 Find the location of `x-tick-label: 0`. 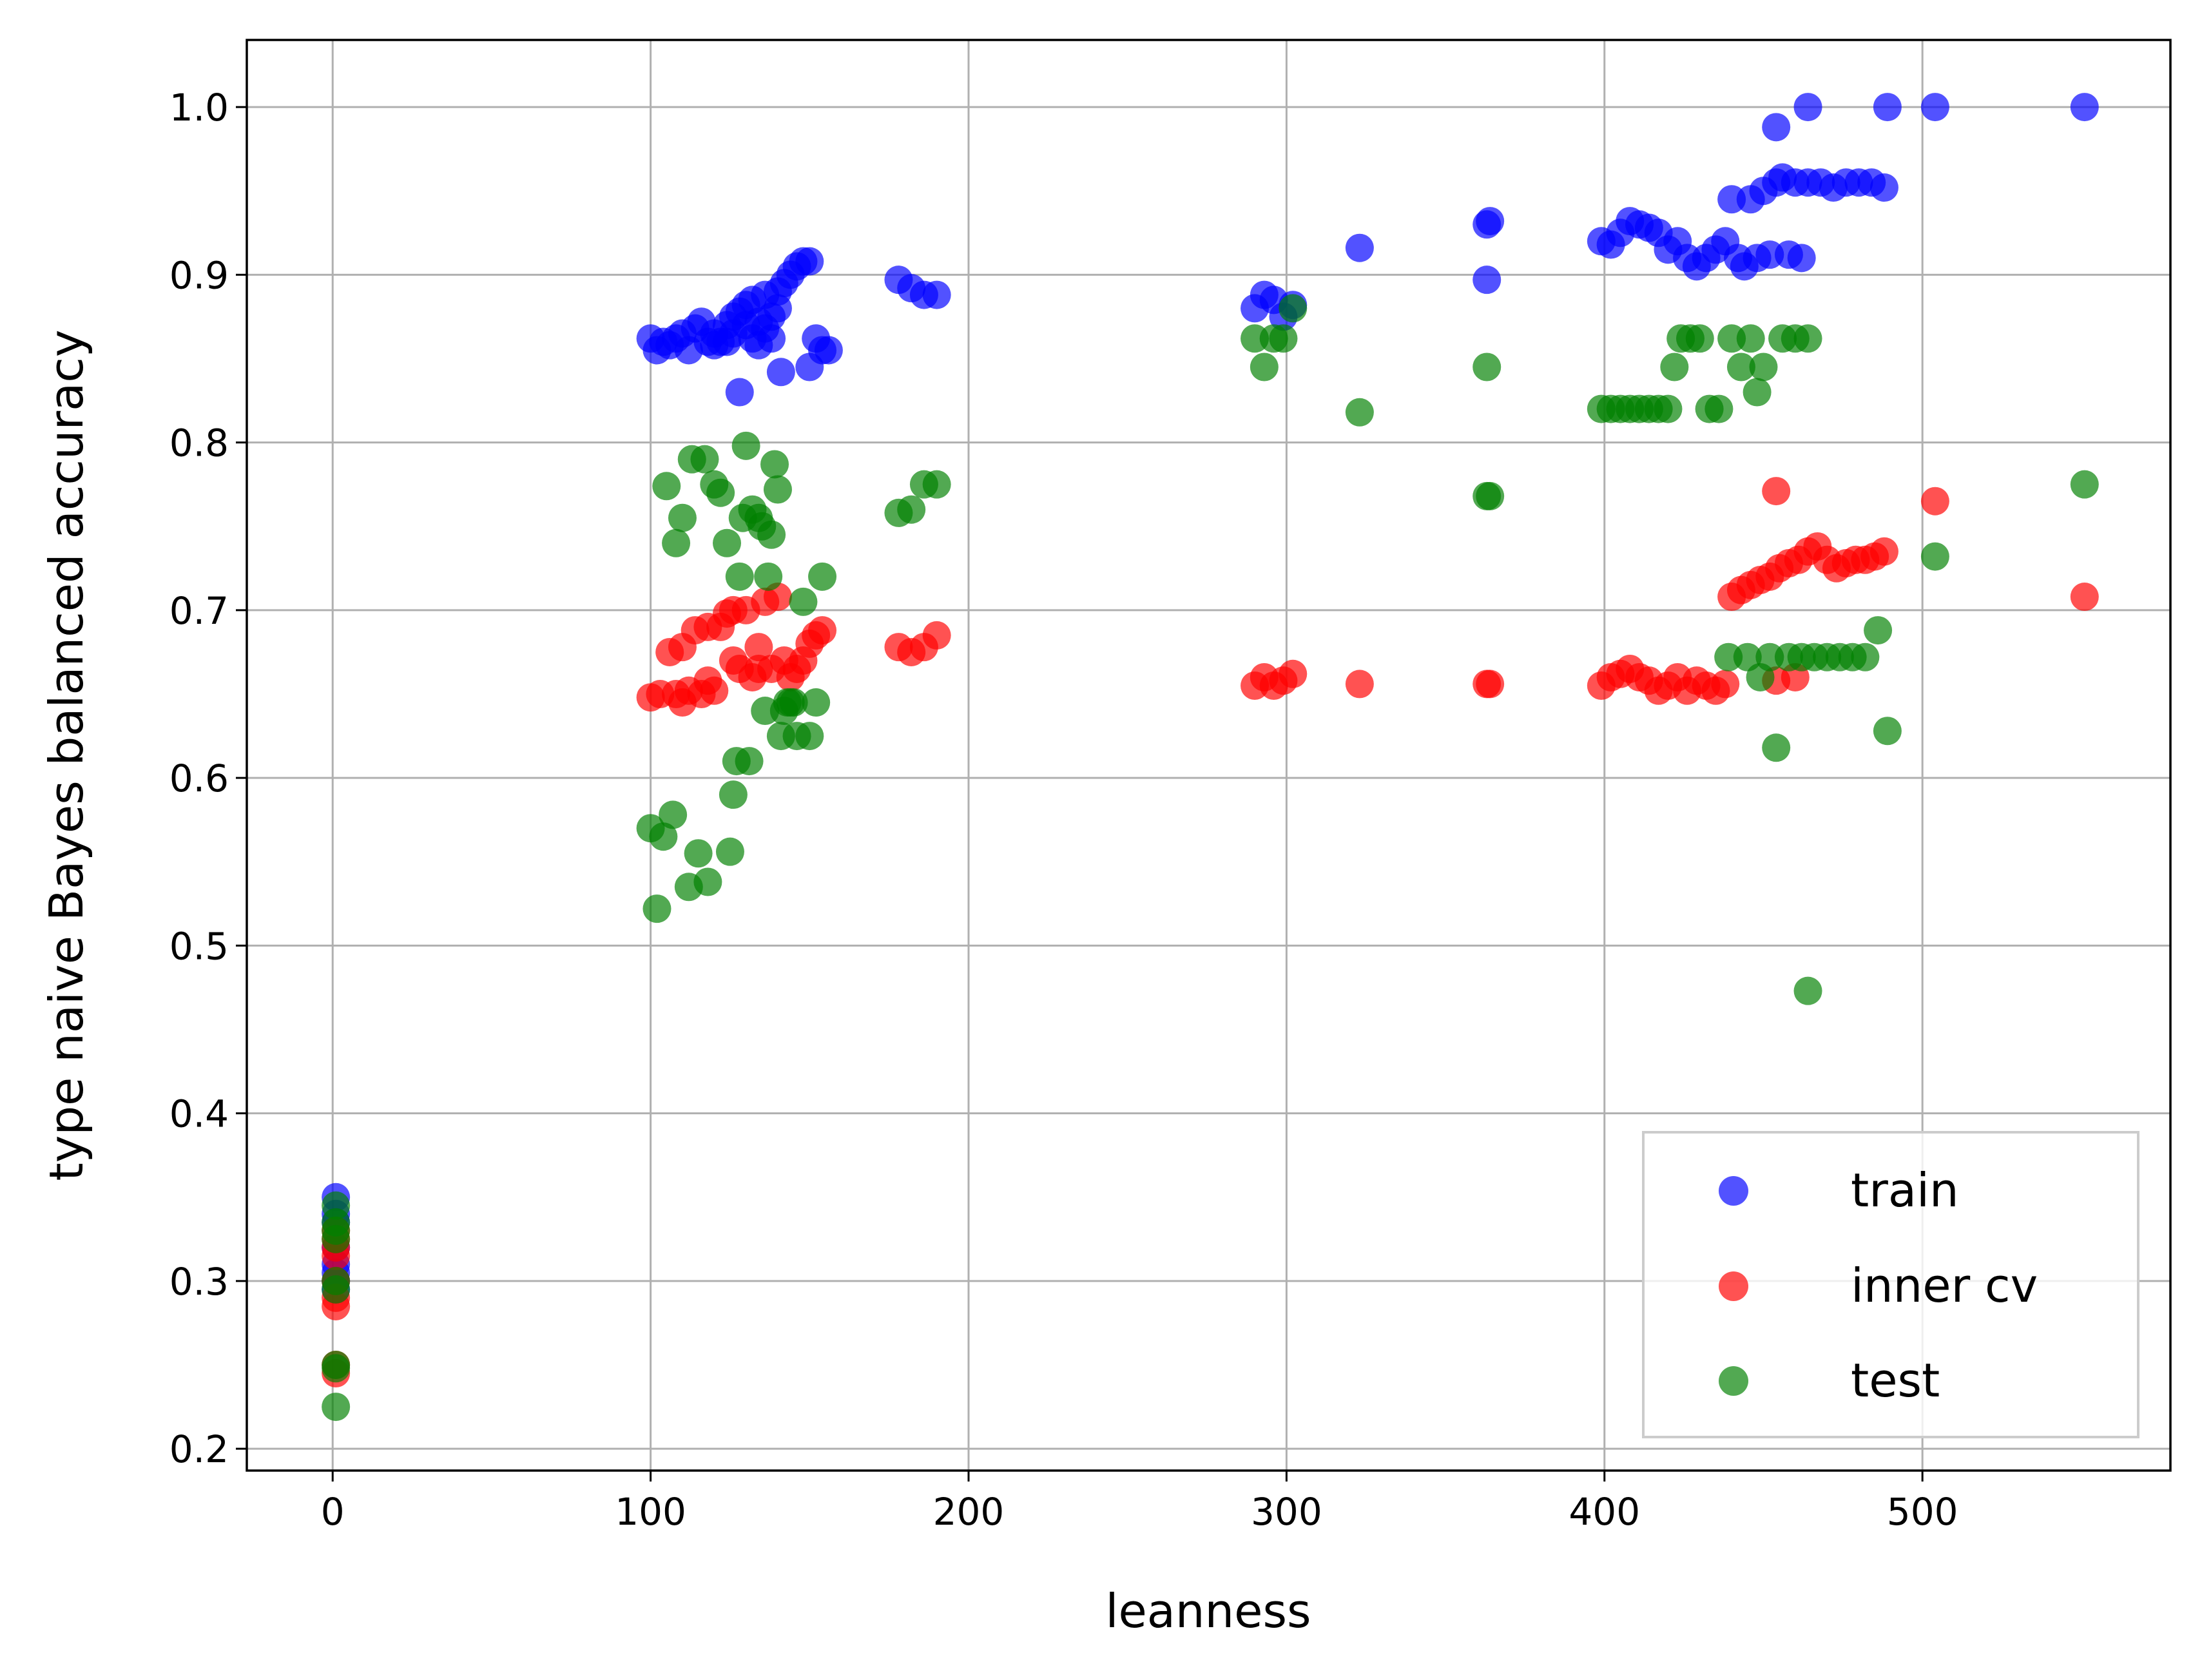

x-tick-label: 0 is located at coordinates (333, 1512).